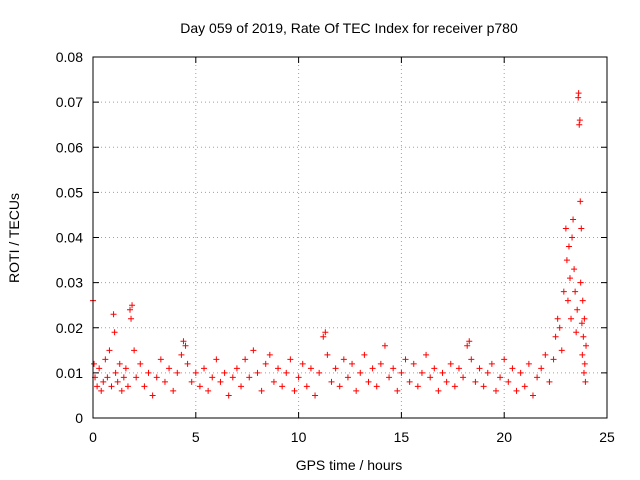 This screenshot has width=640, height=480. Describe the element at coordinates (69, 237) in the screenshot. I see `y-tick-labels: 0 0.01 0.02 0.03 0.04 0.05 0.06 0.07 0.08` at that location.